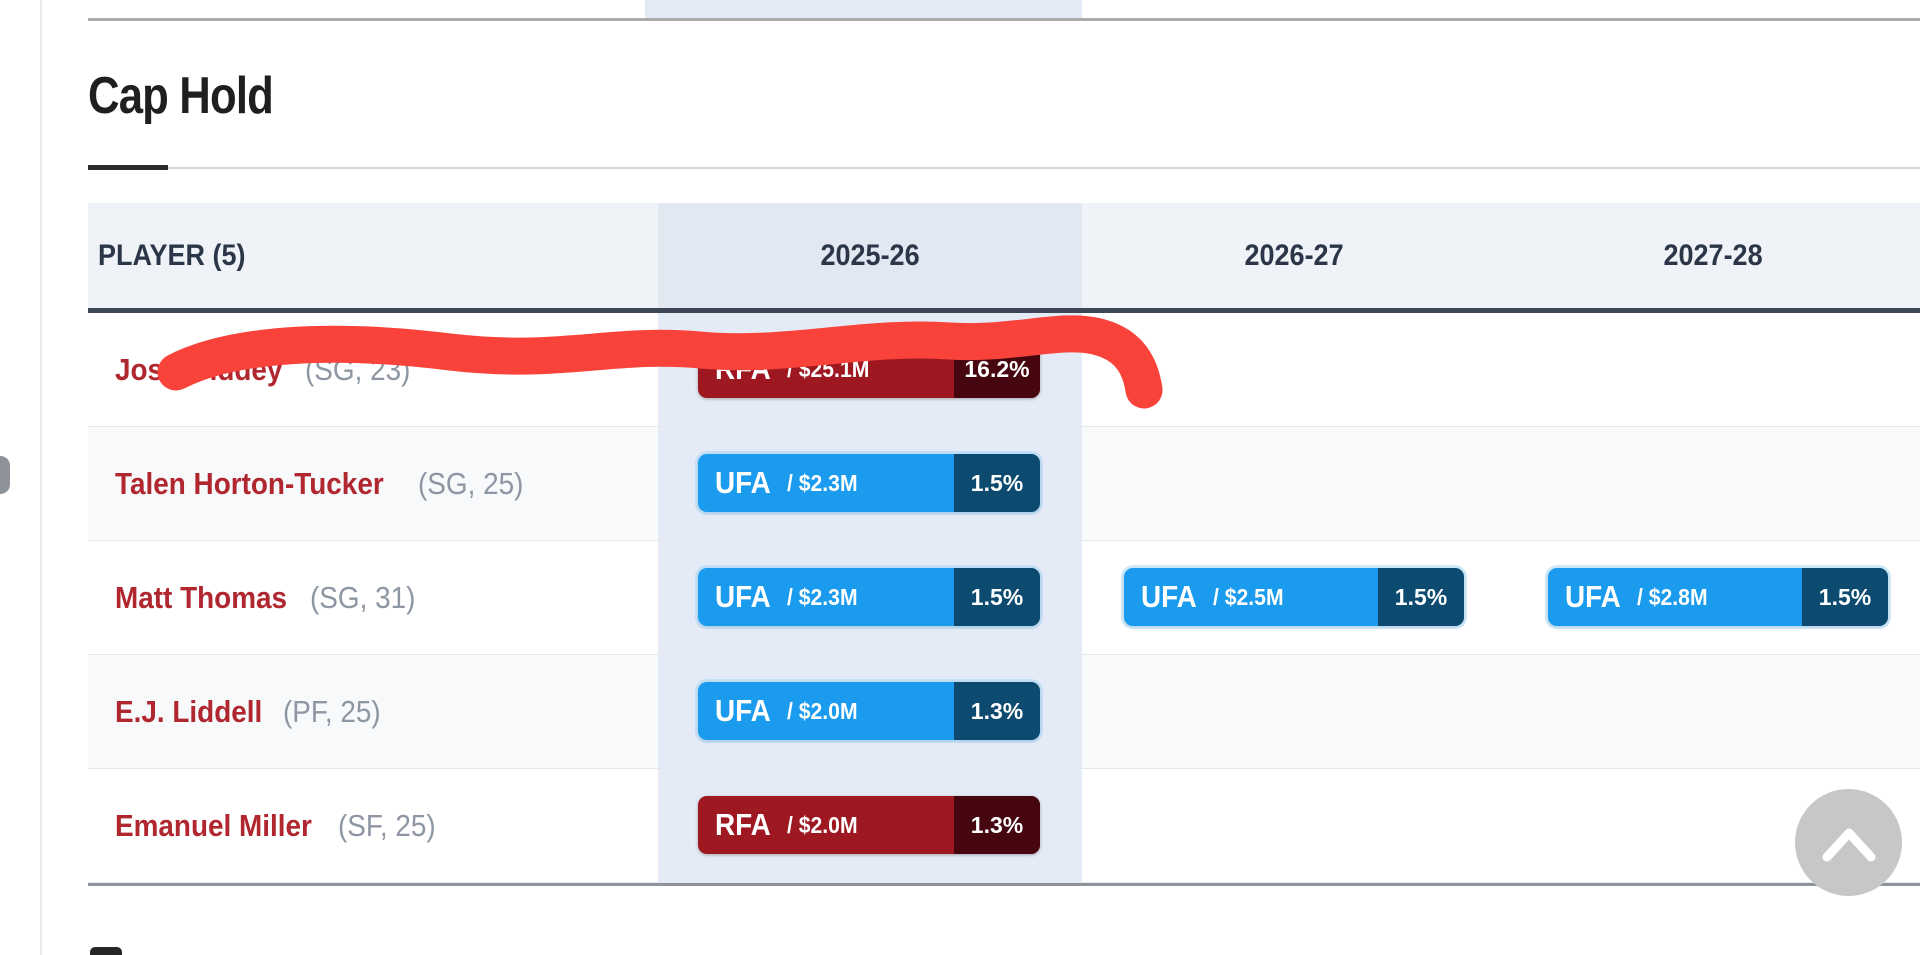 The image size is (1920, 955). Describe the element at coordinates (199, 369) in the screenshot. I see `player-name-link: Josh Giddey` at that location.